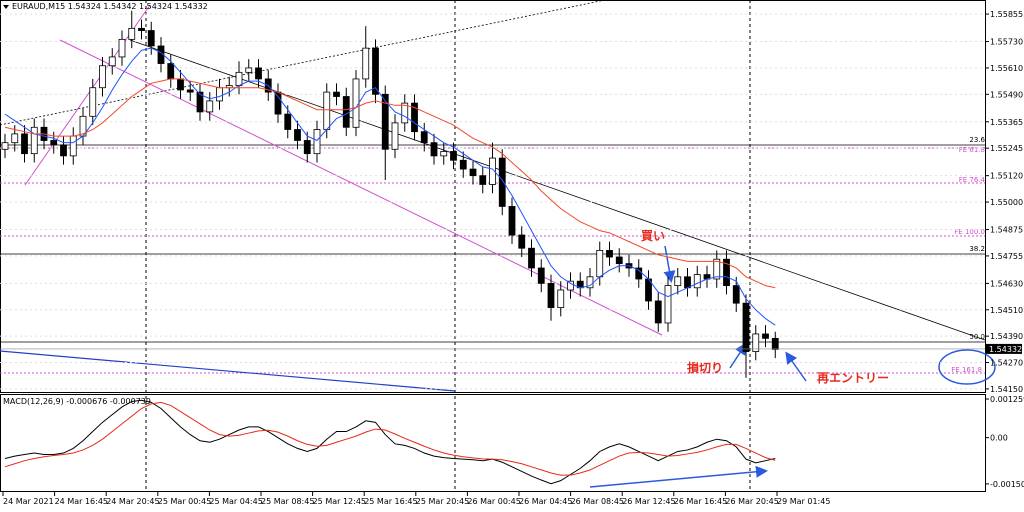  Describe the element at coordinates (1006, 148) in the screenshot. I see `y-tick-label: 1.55245` at that location.